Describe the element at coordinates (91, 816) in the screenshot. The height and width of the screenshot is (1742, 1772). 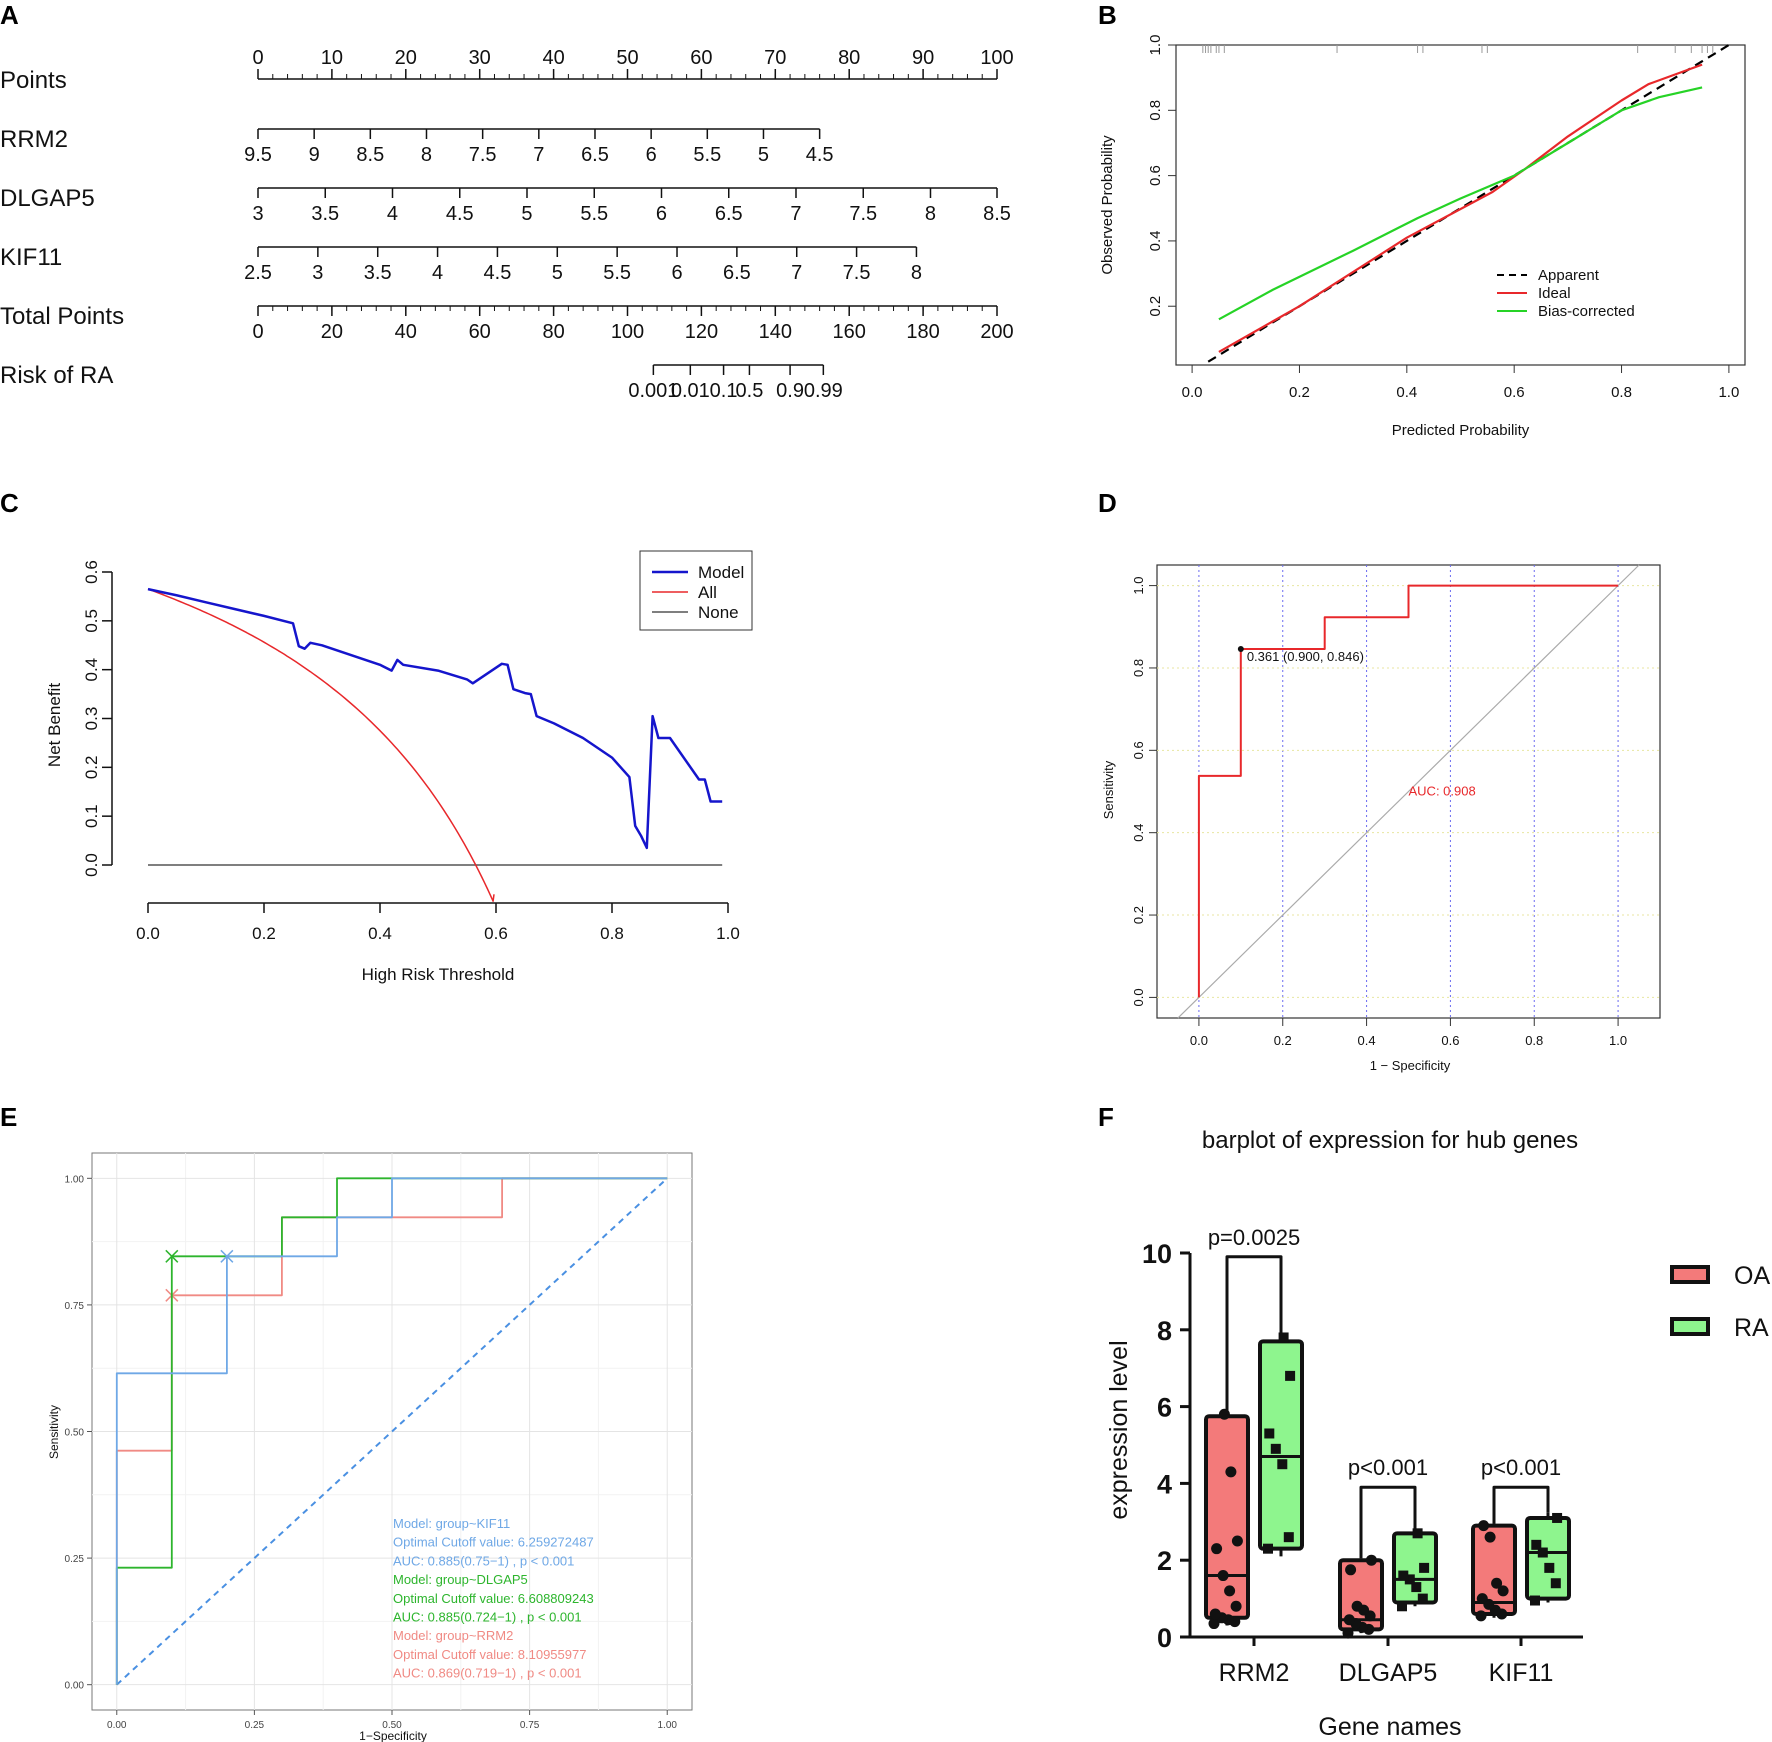
I see `y-tick-label: 0.1` at that location.